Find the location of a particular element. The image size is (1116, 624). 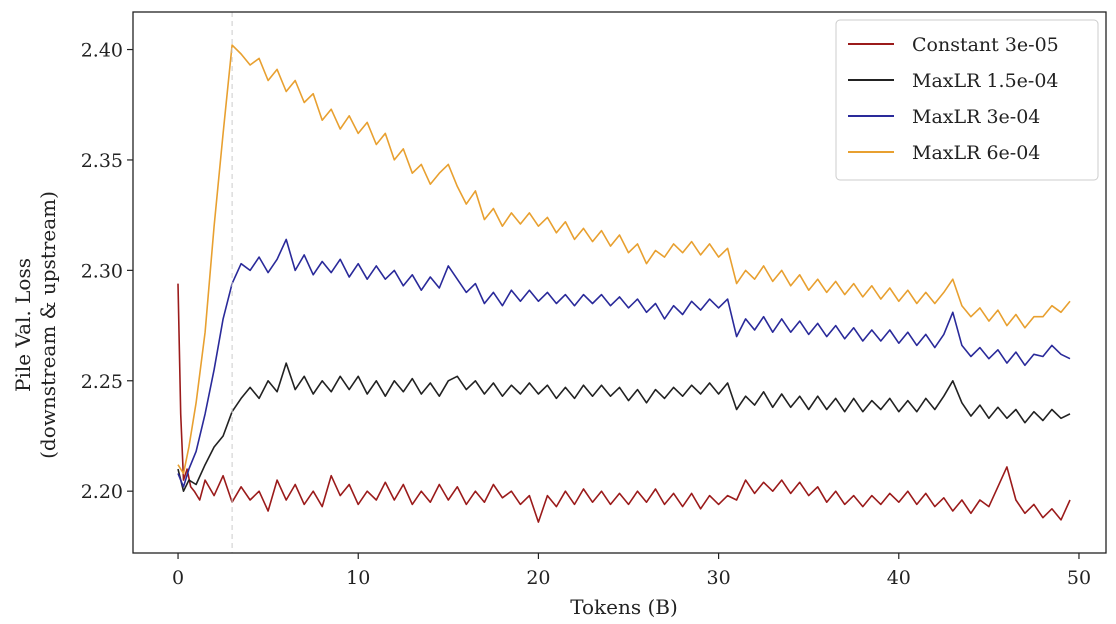

x-axis-ticks: 0 10 20 30 40 50 is located at coordinates (631, 571).